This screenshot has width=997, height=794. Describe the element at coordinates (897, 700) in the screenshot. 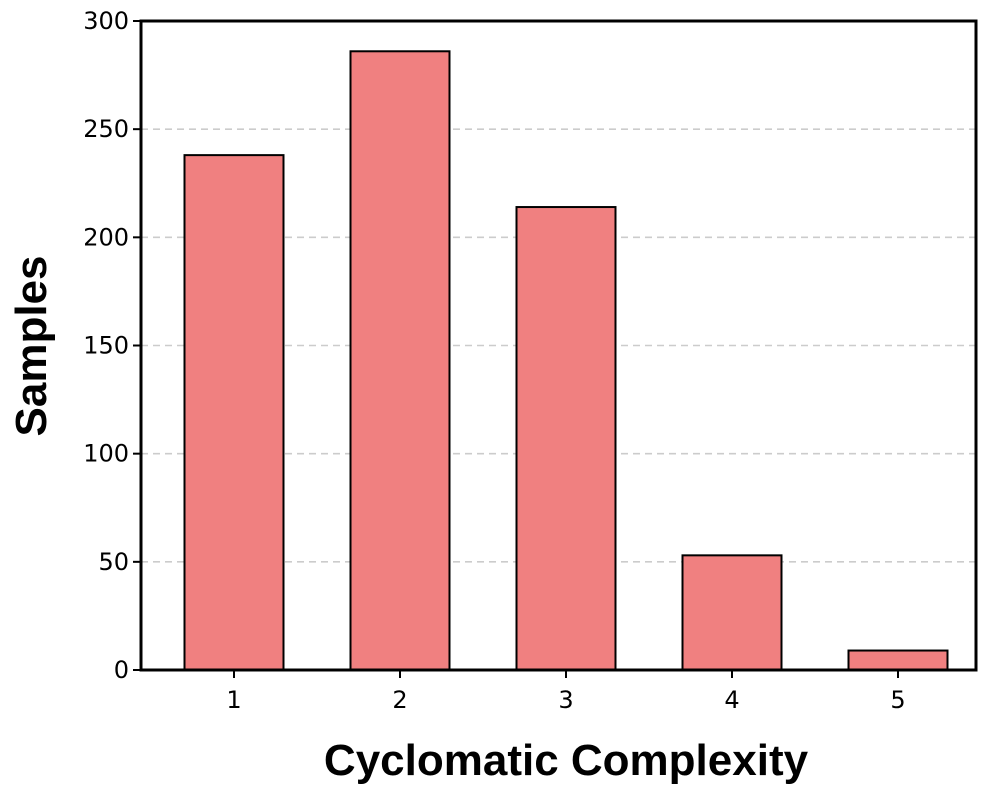

I see `x-tick-label: 5` at that location.